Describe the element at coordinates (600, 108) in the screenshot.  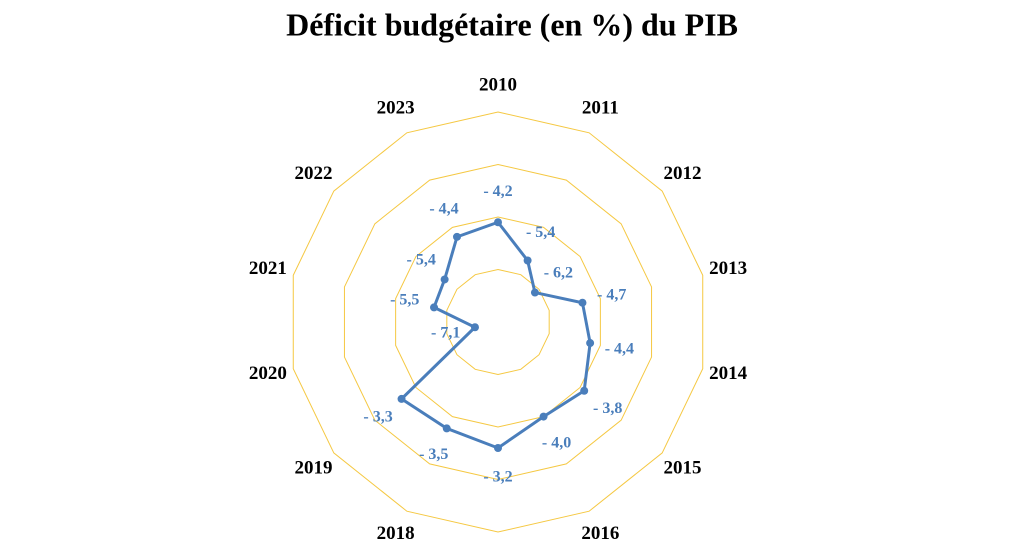
I see `category-label: 2011` at that location.